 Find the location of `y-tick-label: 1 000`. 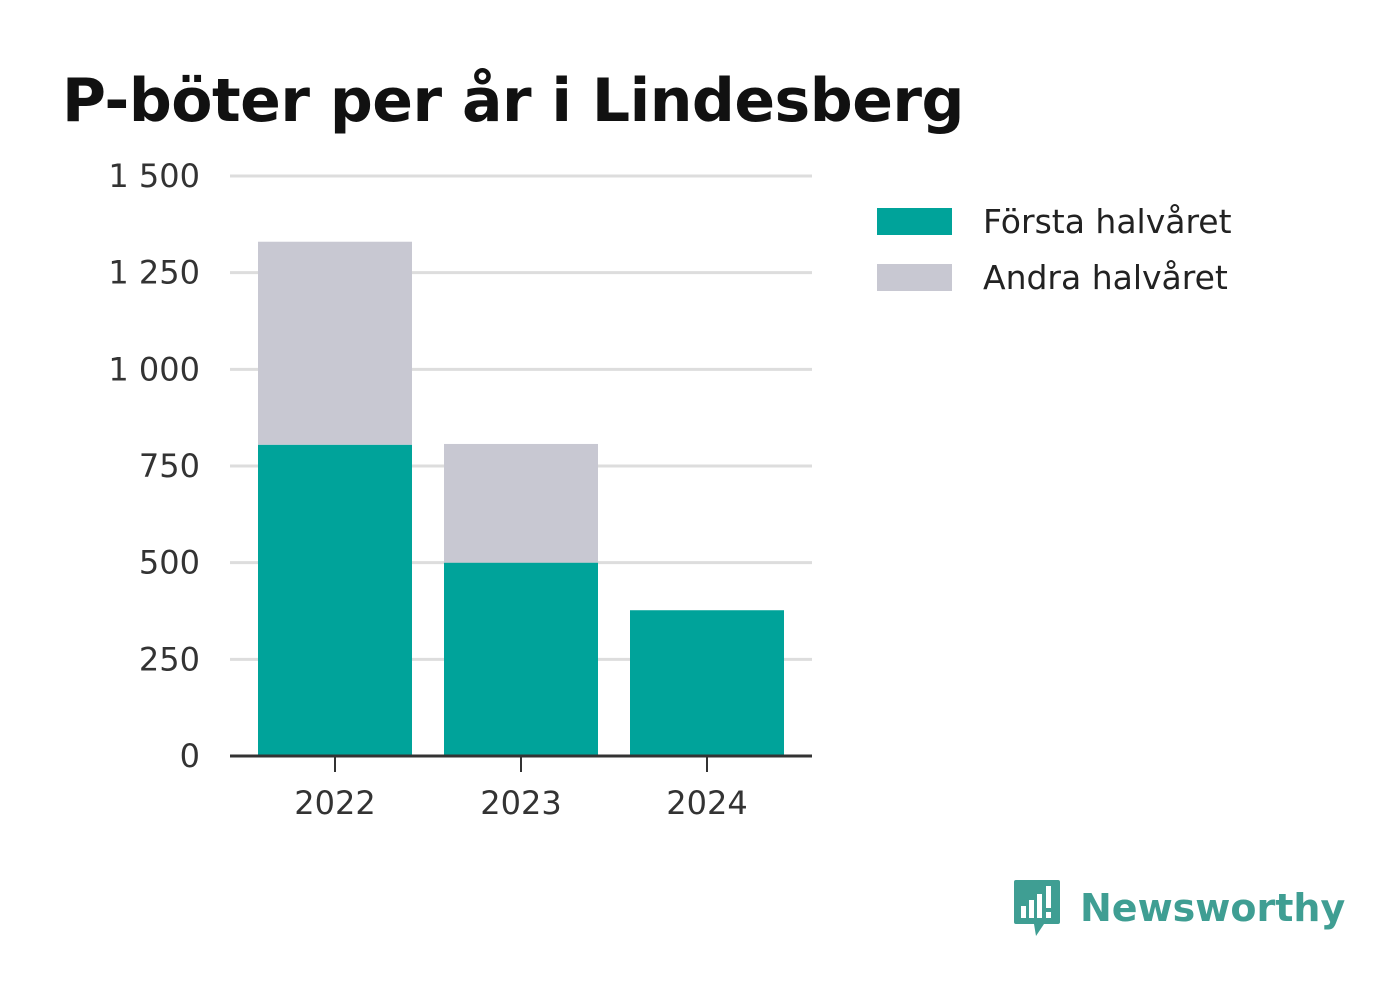

y-tick-label: 1 000 is located at coordinates (154, 369).